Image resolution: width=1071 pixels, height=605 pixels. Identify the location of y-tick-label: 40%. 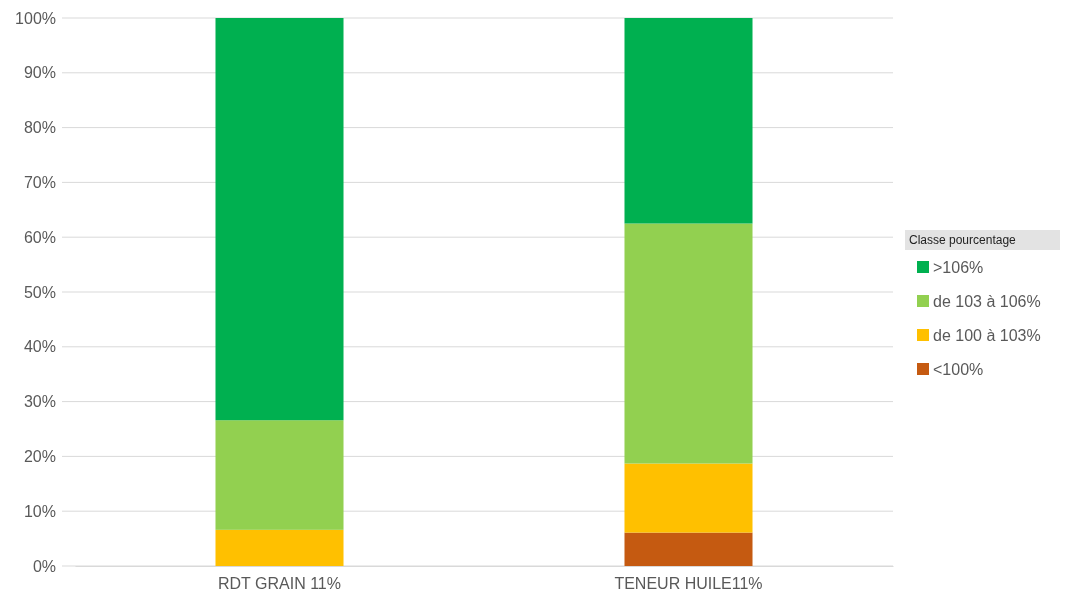
(39, 347).